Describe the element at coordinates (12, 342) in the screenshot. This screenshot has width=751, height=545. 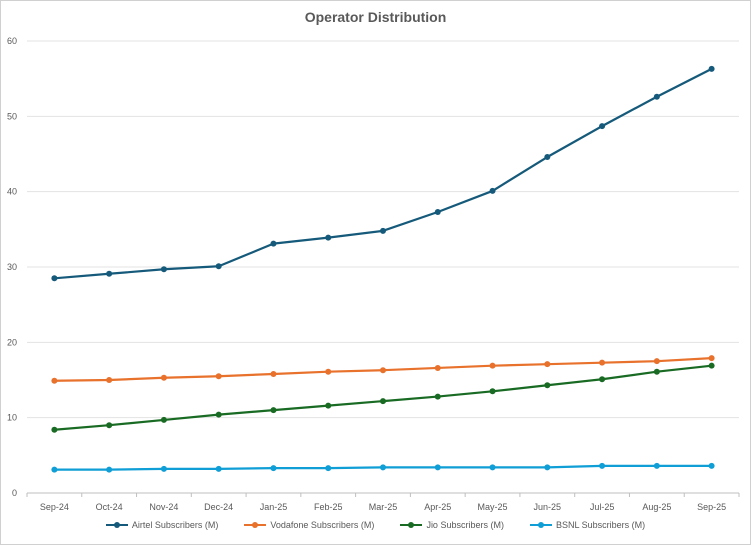
I see `y-tick-label: 20` at that location.